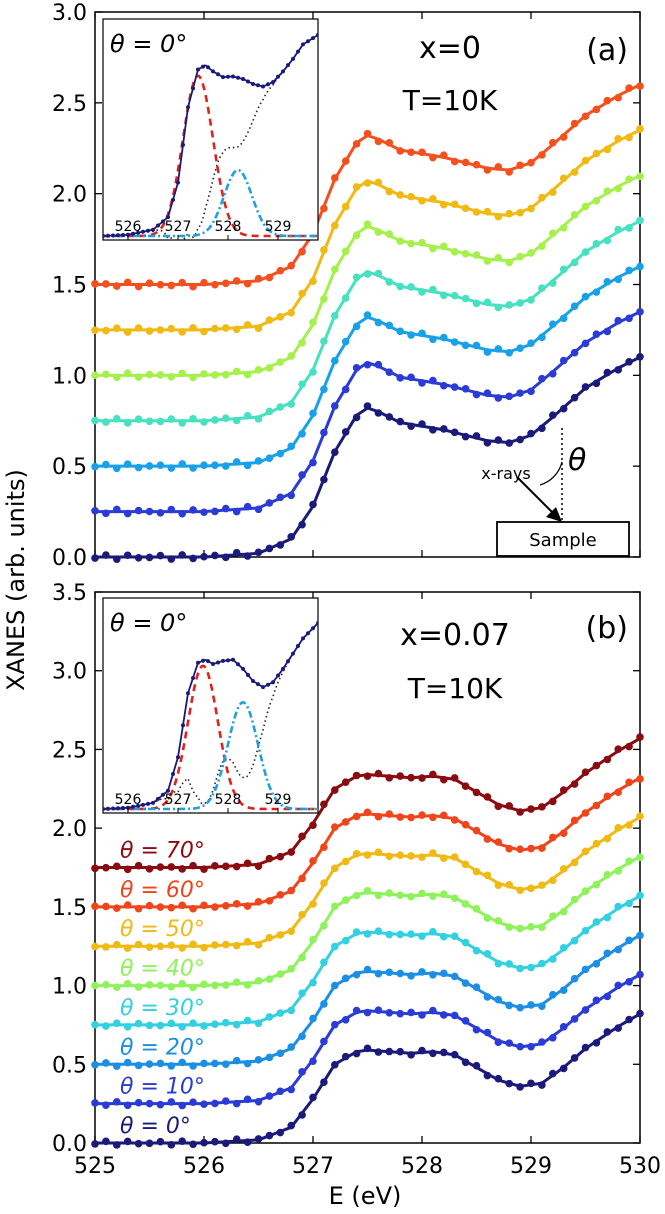 The width and height of the screenshot is (665, 1214). Describe the element at coordinates (422, 1166) in the screenshot. I see `x-tick-label: 528` at that location.